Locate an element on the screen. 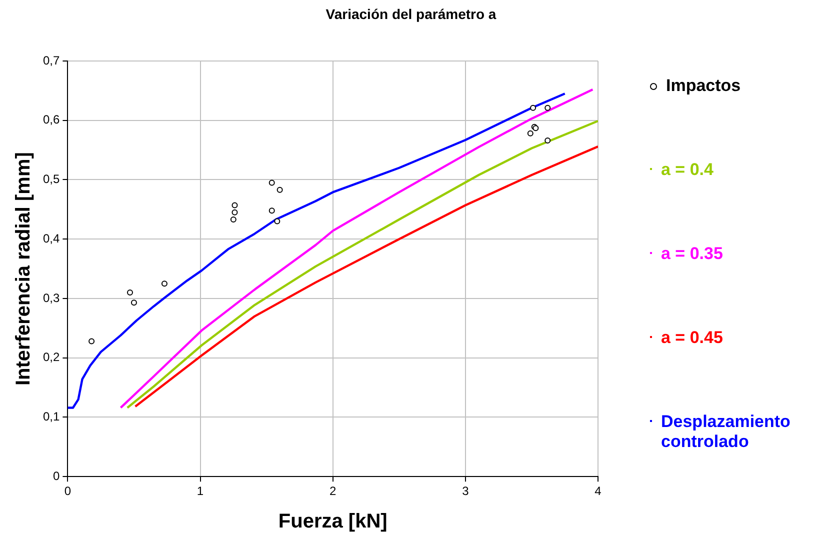  x-tick-label: 1 is located at coordinates (200, 491).